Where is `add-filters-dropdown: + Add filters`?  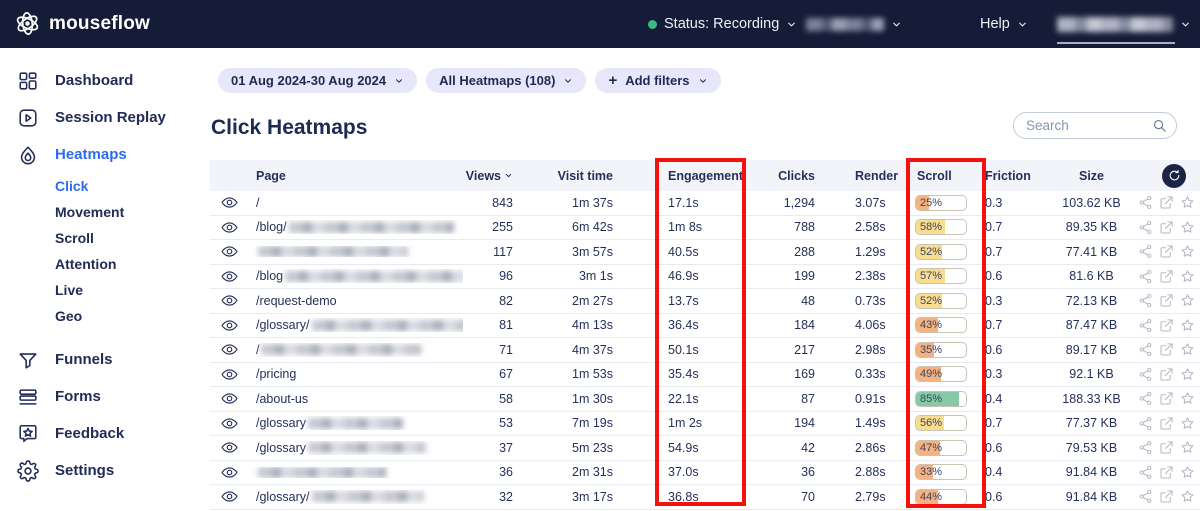
add-filters-dropdown: + Add filters is located at coordinates (658, 80).